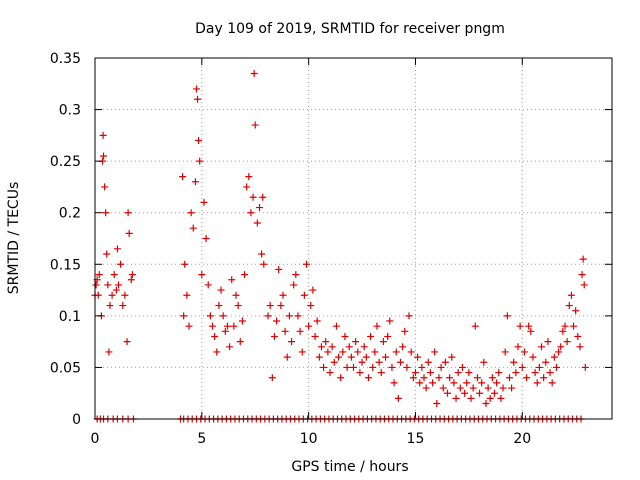 The width and height of the screenshot is (640, 480). What do you see at coordinates (349, 467) in the screenshot?
I see `x-axis-label: GPS time / hours` at bounding box center [349, 467].